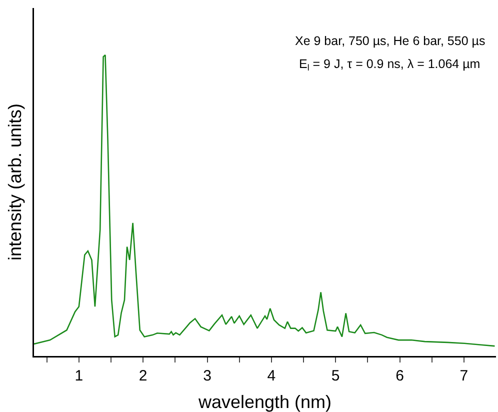  I want to click on annotation: E$_{l}$ = 9 J, τ = 0.9 ns, λ = 1.064 µm, so click(389, 65).